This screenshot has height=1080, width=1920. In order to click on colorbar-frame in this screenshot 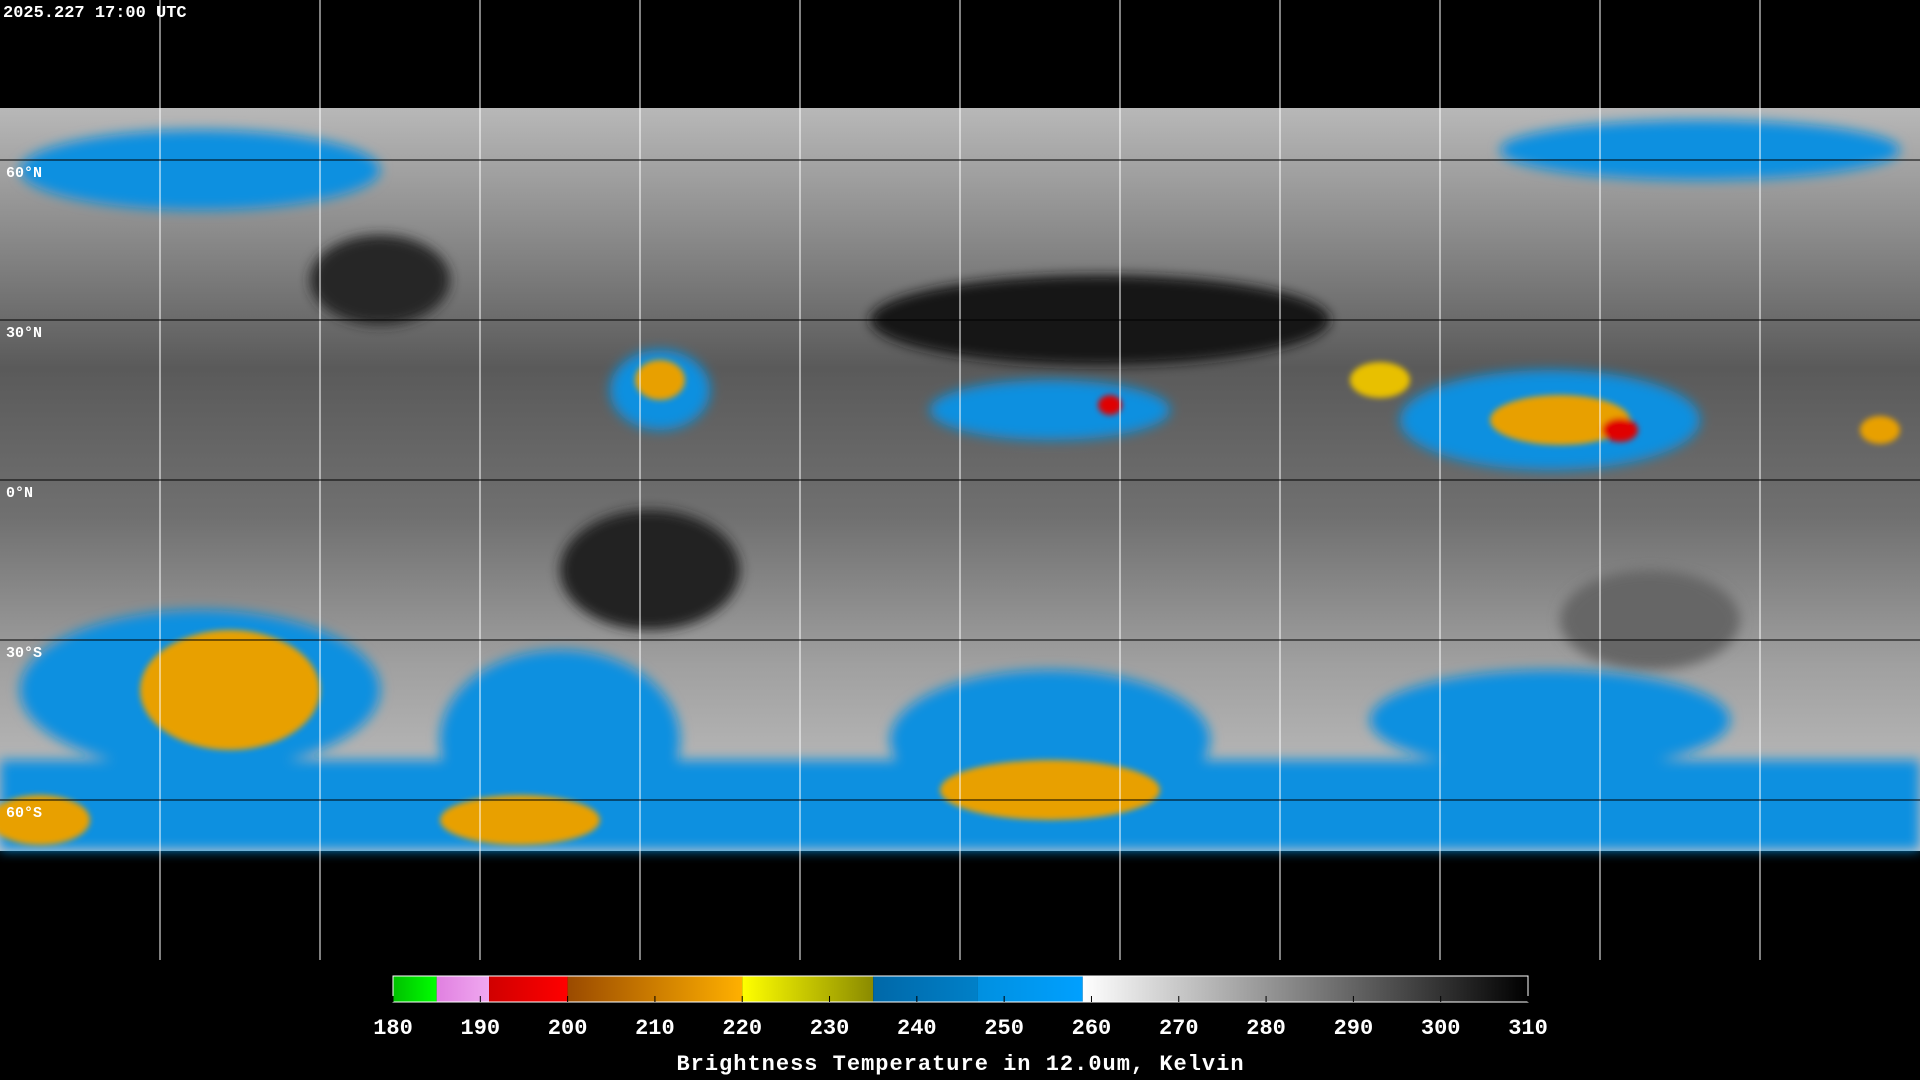, I will do `click(960, 989)`.